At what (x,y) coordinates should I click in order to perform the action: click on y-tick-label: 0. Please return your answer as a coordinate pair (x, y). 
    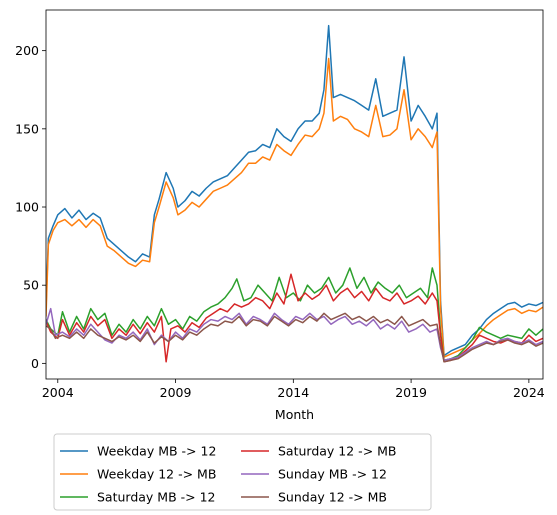
    Looking at the image, I should click on (35, 363).